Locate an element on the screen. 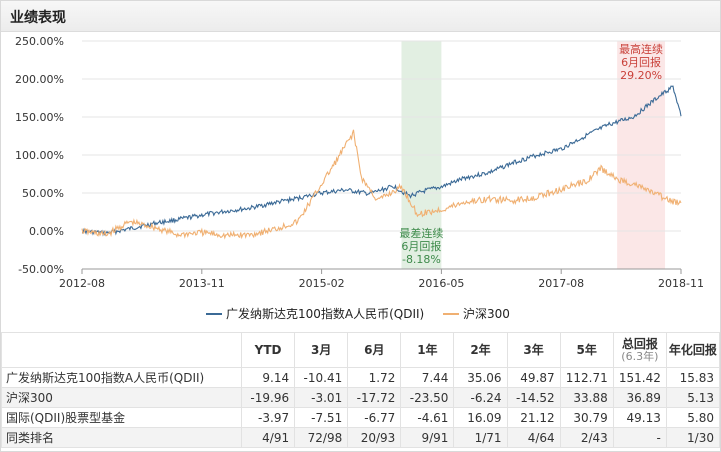  y-tick-label: -50.00% is located at coordinates (41, 269).